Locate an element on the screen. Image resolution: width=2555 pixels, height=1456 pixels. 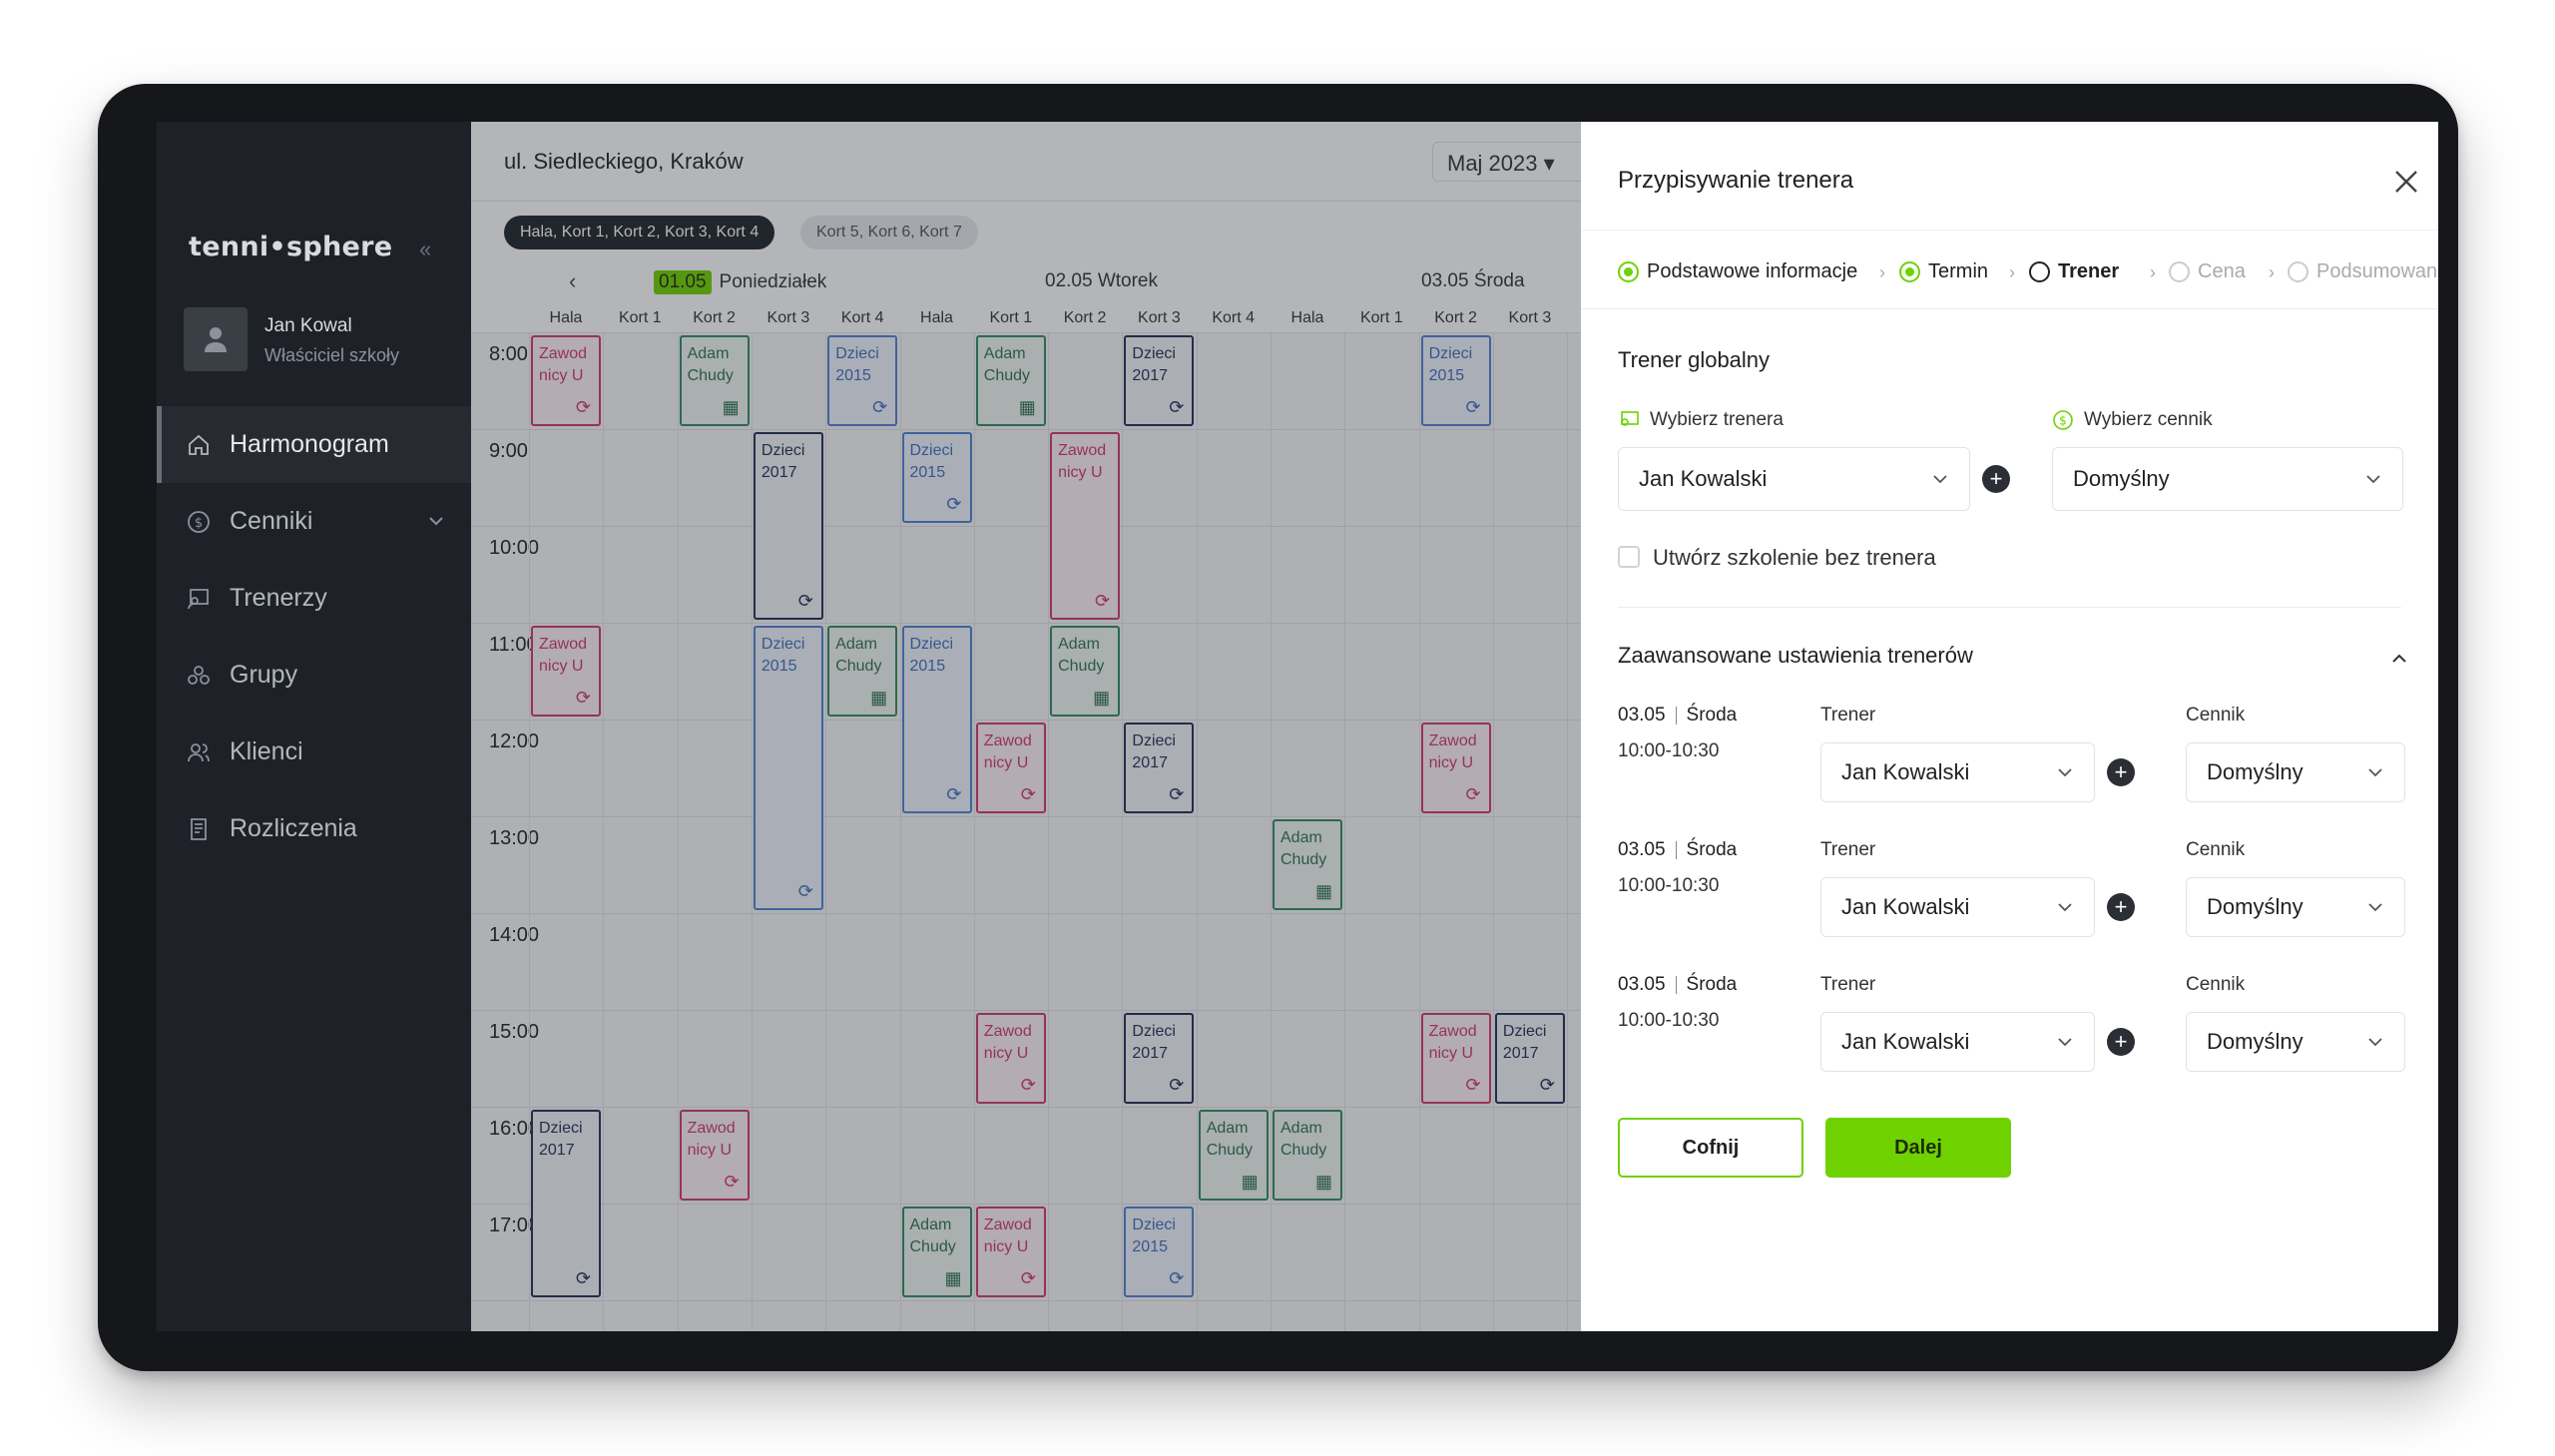
sidebar-item-rozliczenia: Rozliczenia is located at coordinates (314, 828).